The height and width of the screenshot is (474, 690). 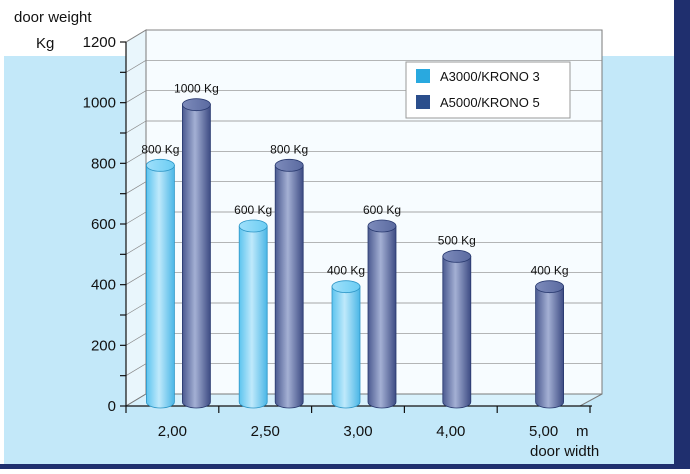 I want to click on y-tick-label: 200, so click(x=103, y=345).